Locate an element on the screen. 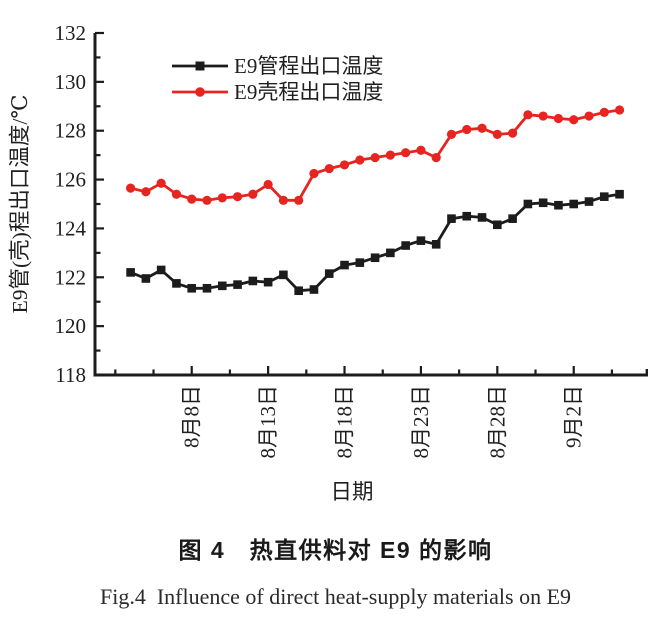  legend-label: E9管程出口温度 is located at coordinates (308, 66).